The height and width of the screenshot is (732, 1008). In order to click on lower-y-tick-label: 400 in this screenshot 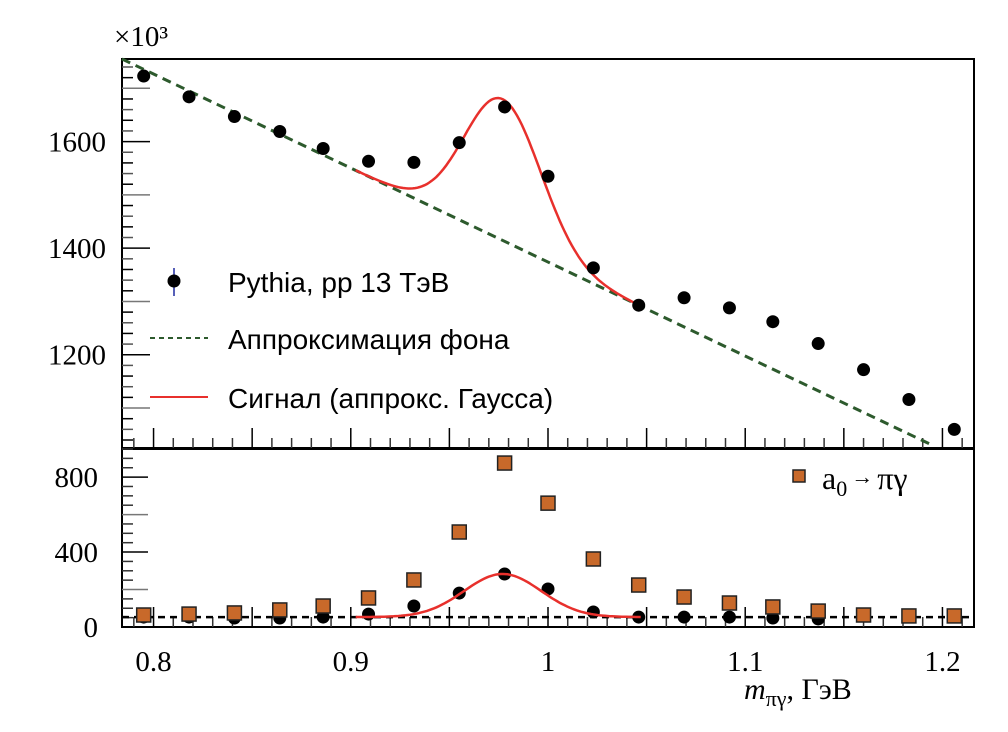, I will do `click(77, 553)`.